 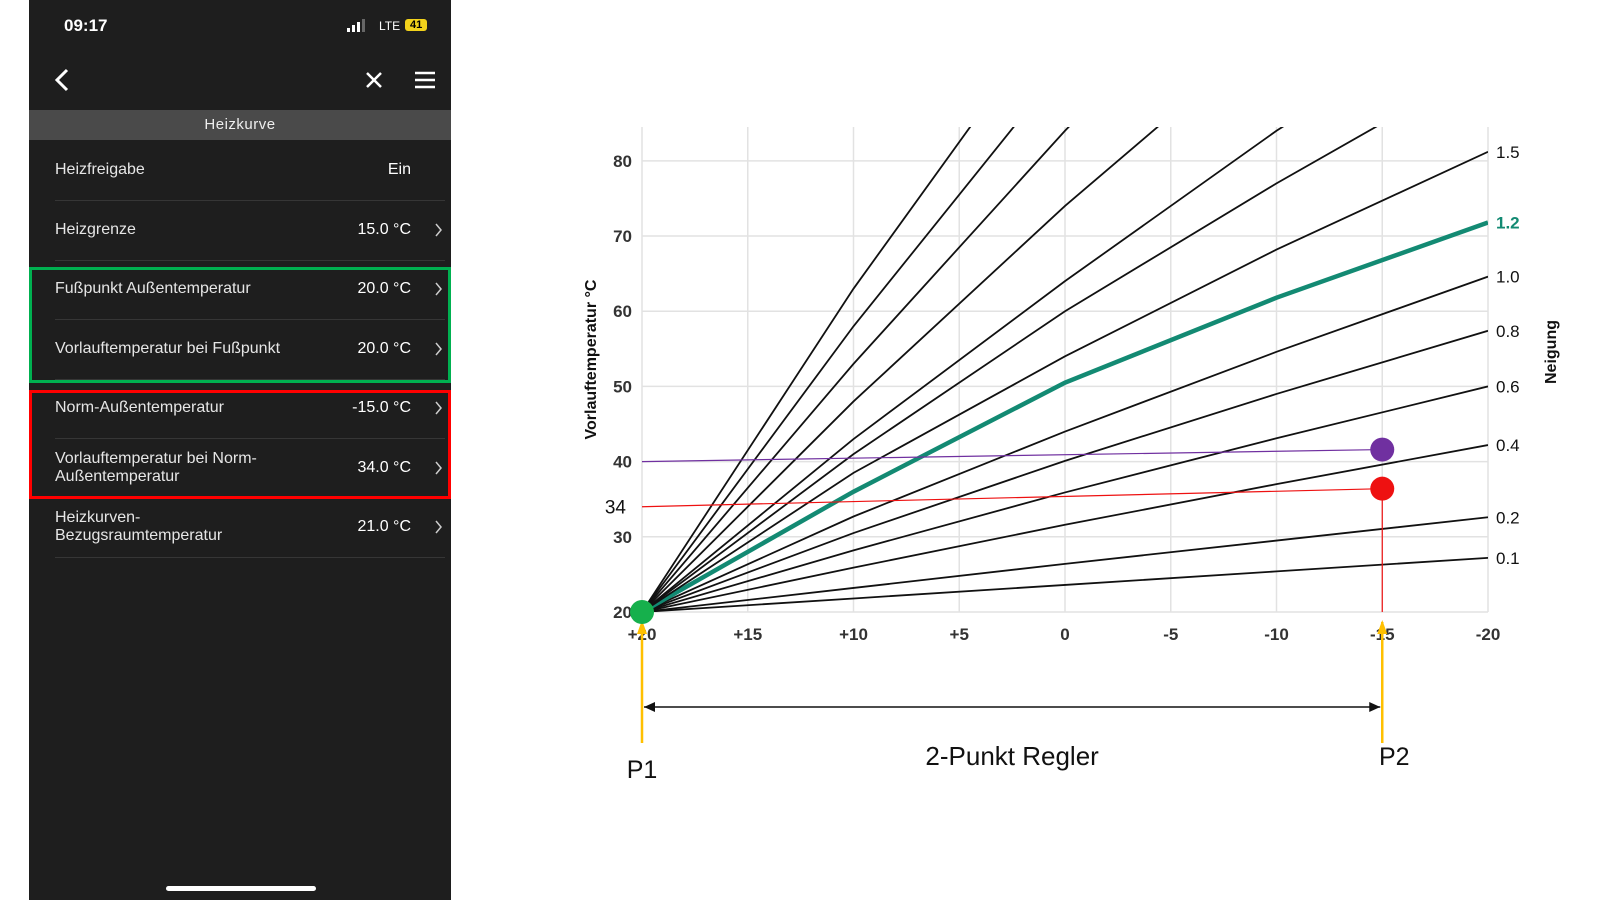 I want to click on green-highlight, so click(x=240, y=325).